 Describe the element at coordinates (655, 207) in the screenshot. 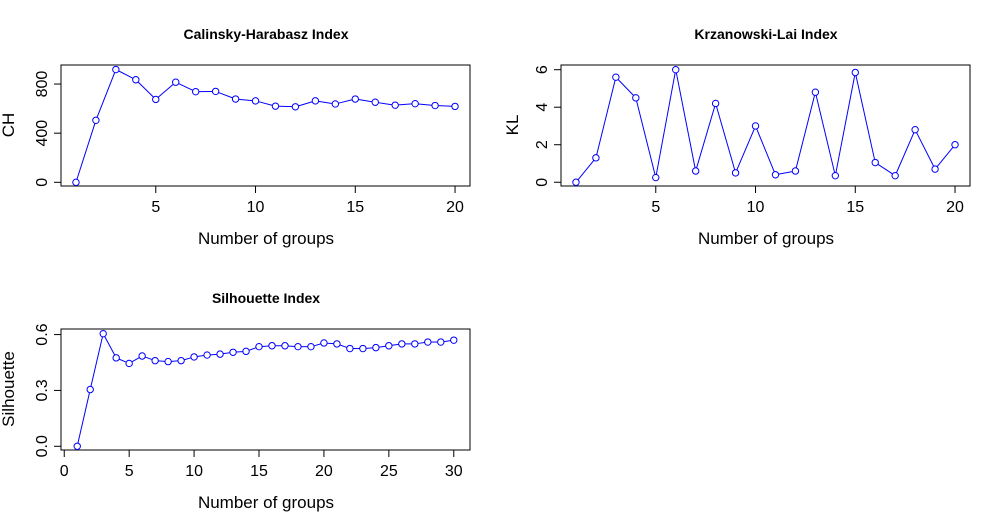

I see `kl-x-tick-label: 5` at that location.